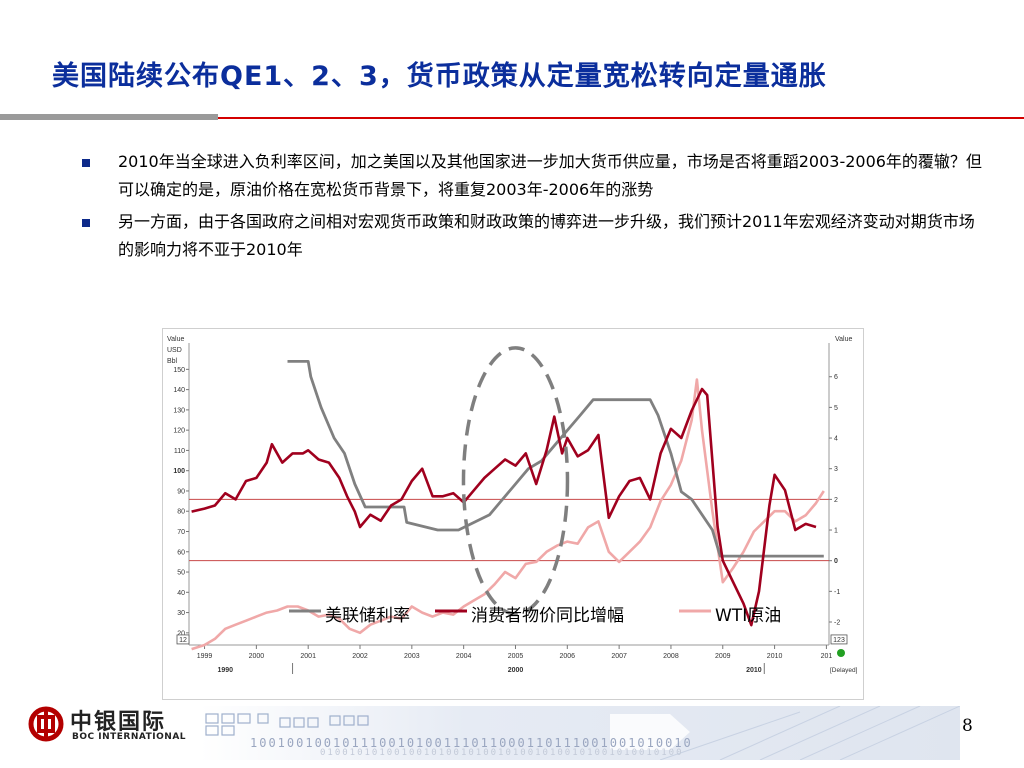 The image size is (1024, 768). Describe the element at coordinates (179, 431) in the screenshot. I see `left-tick-label: 120` at that location.